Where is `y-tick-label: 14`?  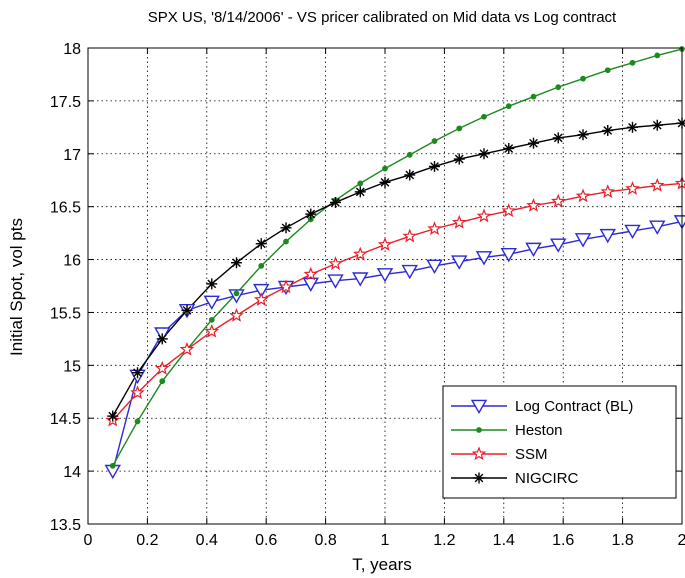
y-tick-label: 14 is located at coordinates (72, 472).